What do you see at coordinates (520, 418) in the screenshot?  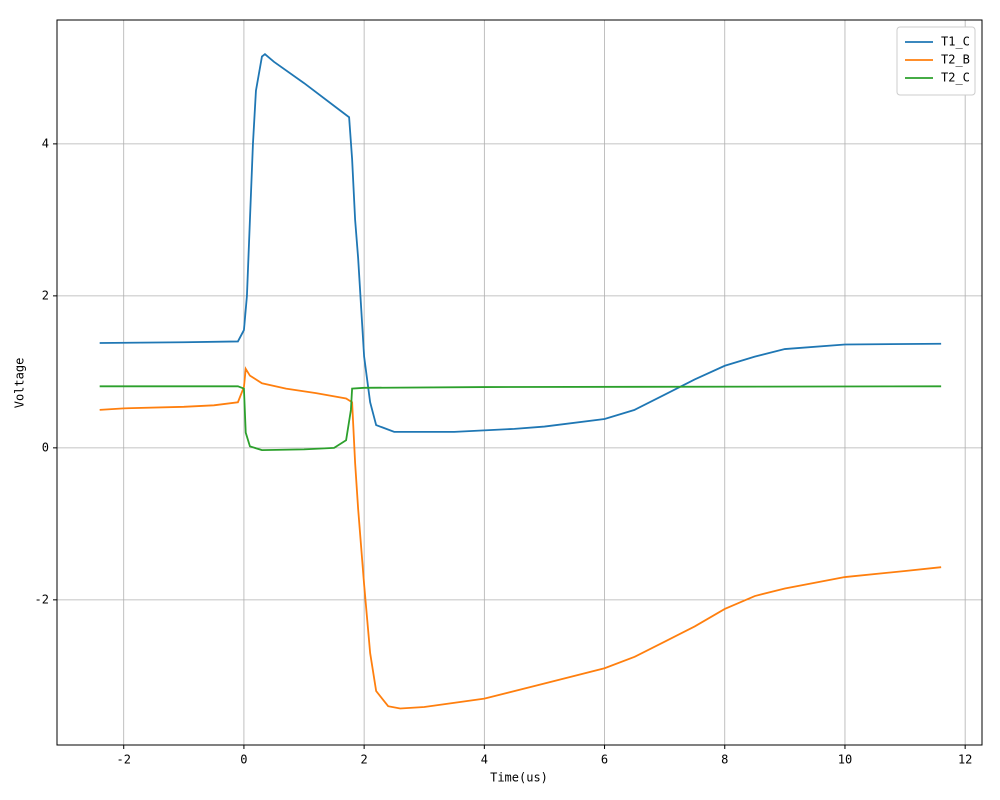 I see `series-line` at bounding box center [520, 418].